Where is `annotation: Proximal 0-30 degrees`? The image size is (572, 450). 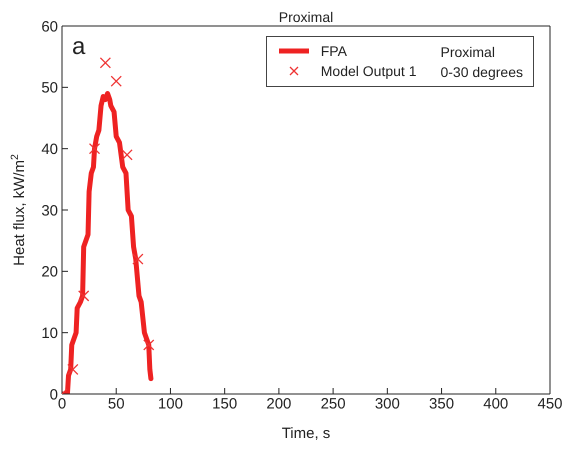 annotation: Proximal 0-30 degrees is located at coordinates (481, 62).